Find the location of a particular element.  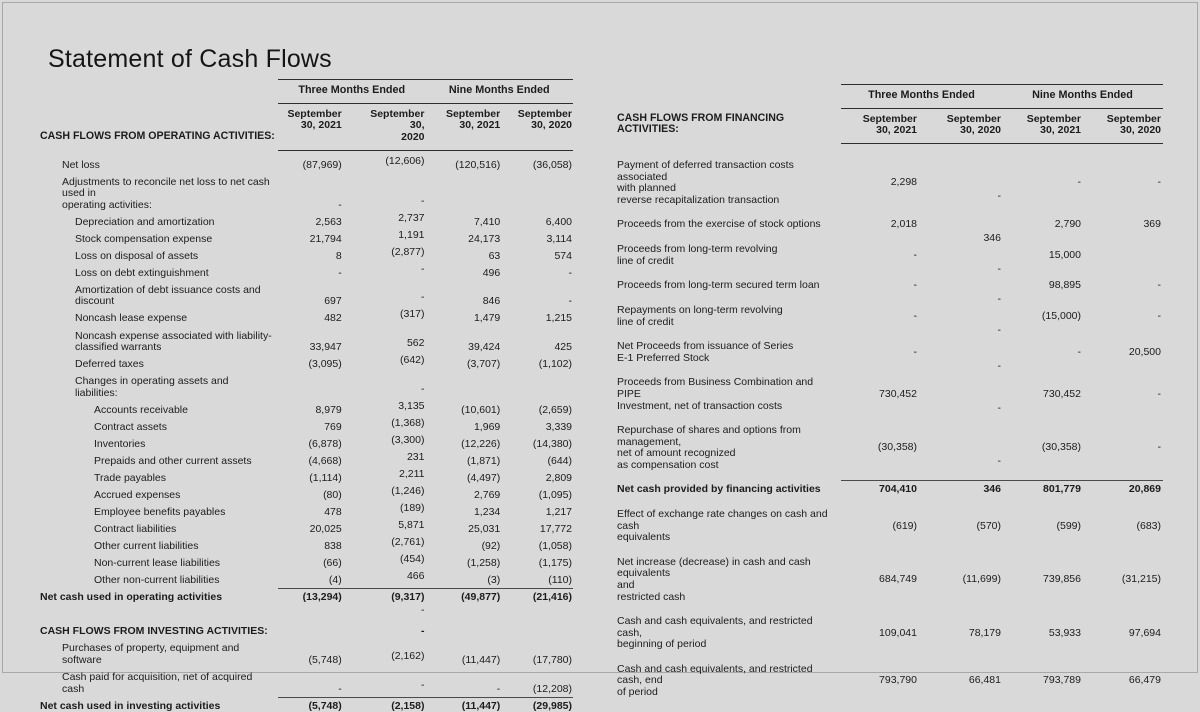

cell-value: 2,809 is located at coordinates (558, 477).